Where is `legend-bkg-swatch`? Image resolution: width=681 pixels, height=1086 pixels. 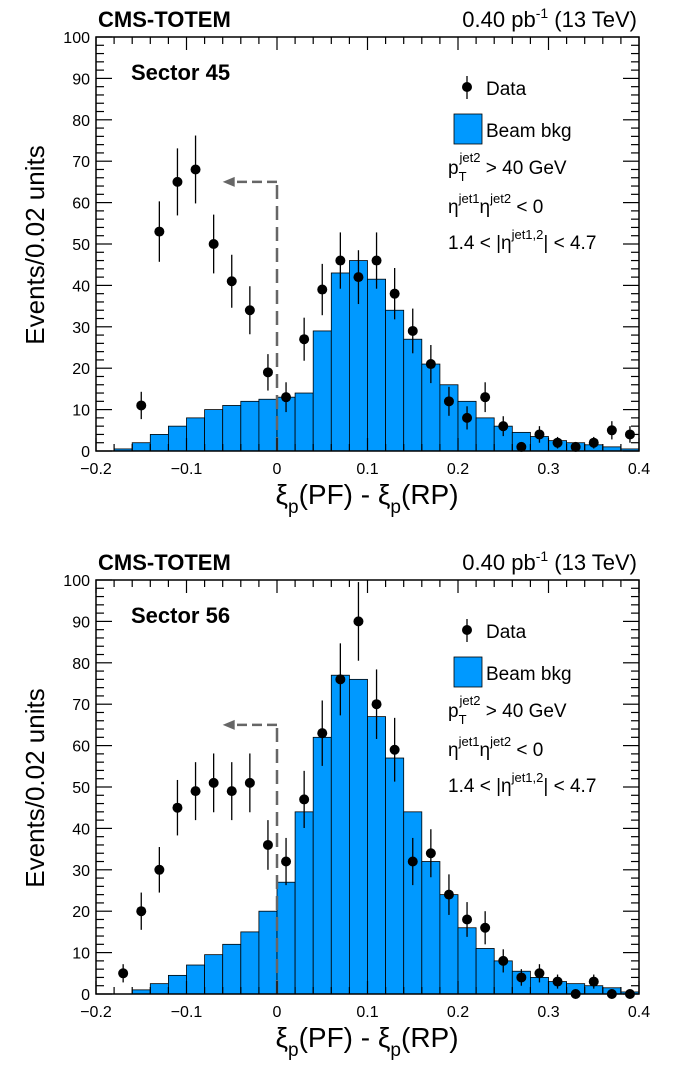 legend-bkg-swatch is located at coordinates (468, 672).